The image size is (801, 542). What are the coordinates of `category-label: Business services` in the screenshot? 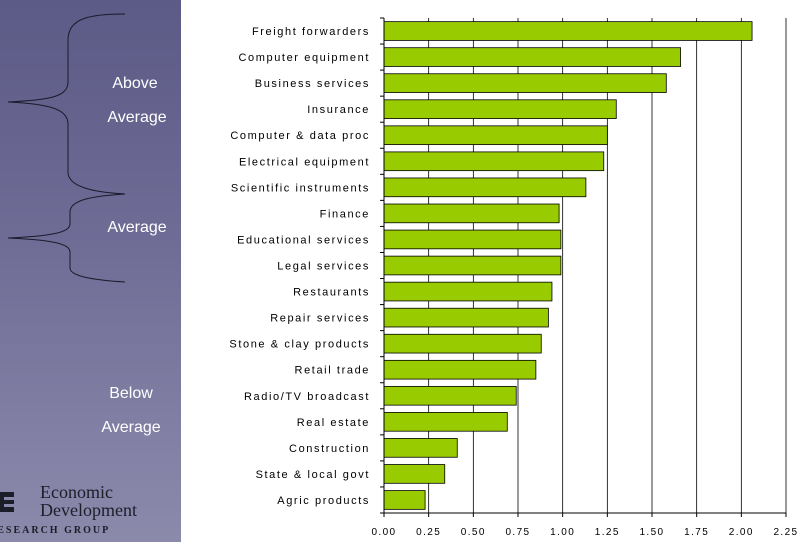 It's located at (312, 84).